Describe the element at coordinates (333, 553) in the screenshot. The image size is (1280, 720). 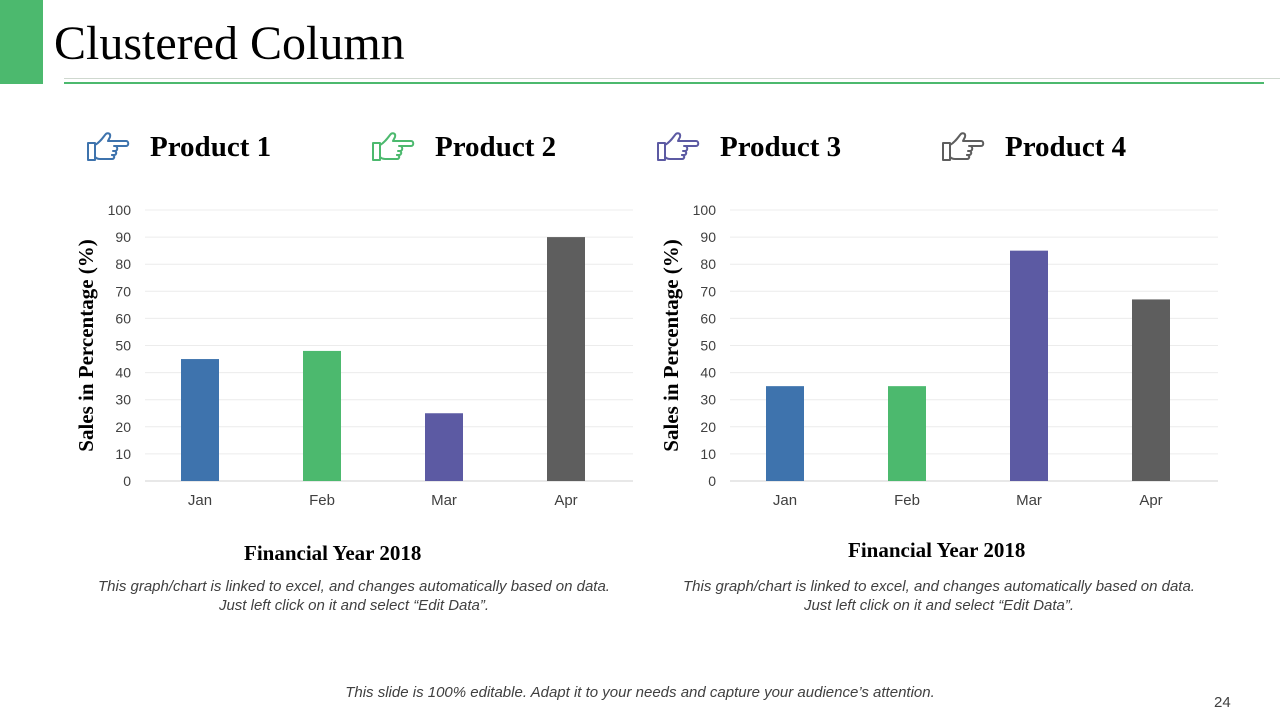
I see `chart-1-x-axis-title: Financial Year 2018` at that location.